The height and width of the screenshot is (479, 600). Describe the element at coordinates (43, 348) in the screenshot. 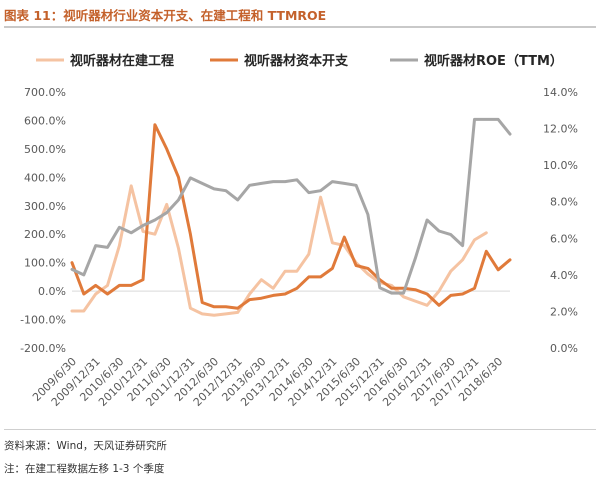

I see `y-left-tick-label: -200.0%` at that location.